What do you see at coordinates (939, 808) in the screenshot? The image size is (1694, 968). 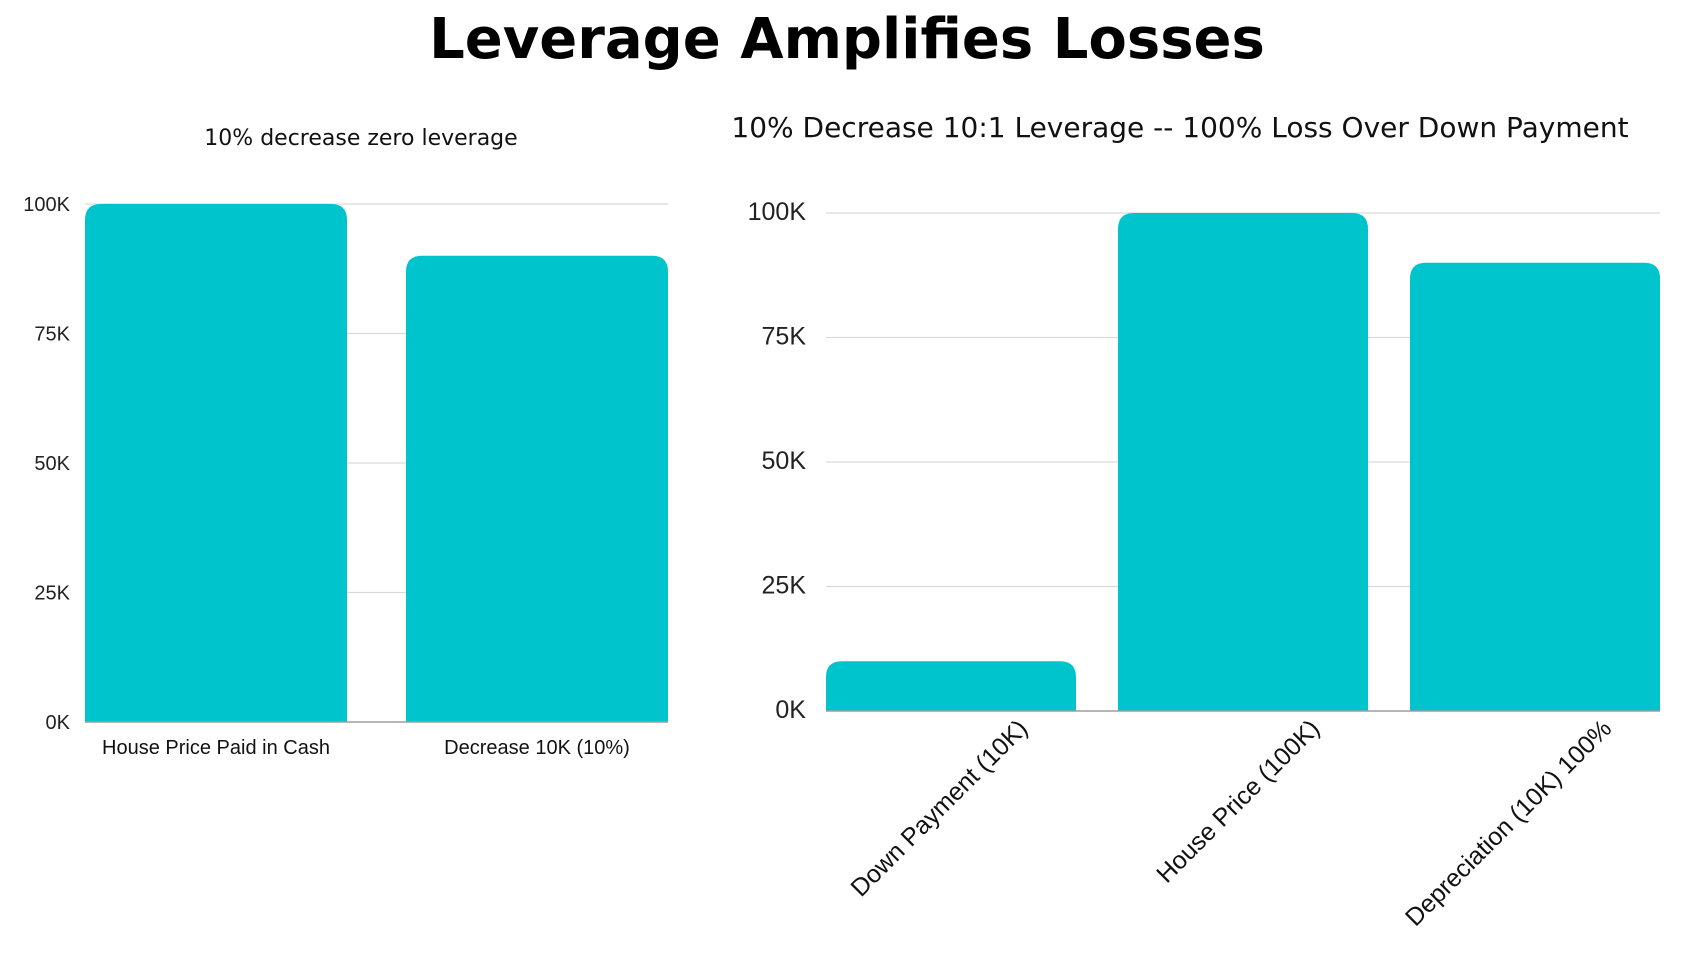 I see `x-tick-label: Down Payment (10K)` at bounding box center [939, 808].